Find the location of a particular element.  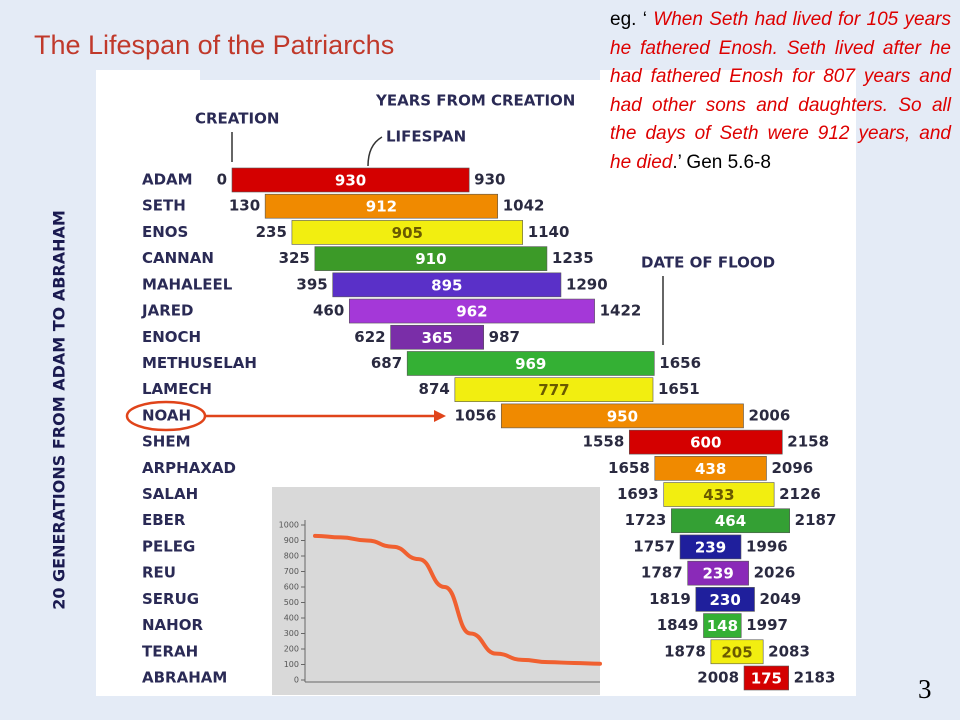

end-label: 2096 is located at coordinates (792, 468).